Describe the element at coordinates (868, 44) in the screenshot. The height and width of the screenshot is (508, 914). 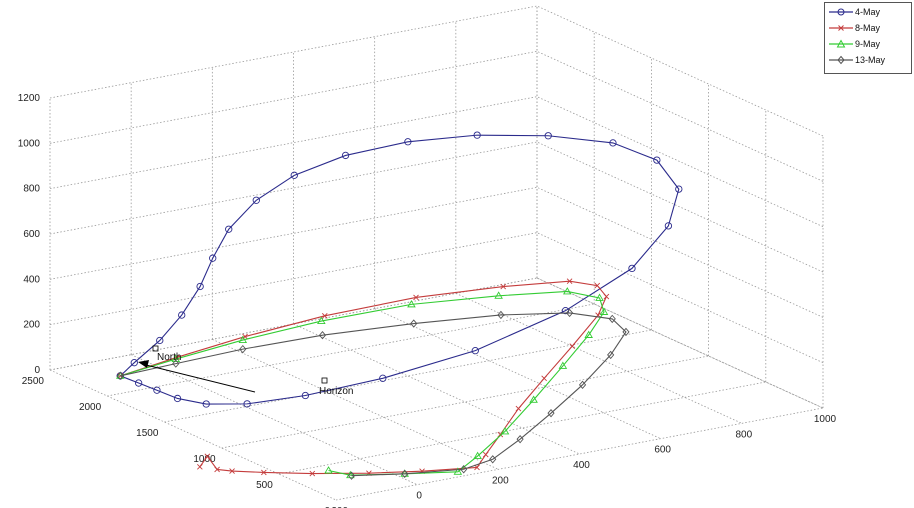
I see `legend-item: 9-May` at that location.